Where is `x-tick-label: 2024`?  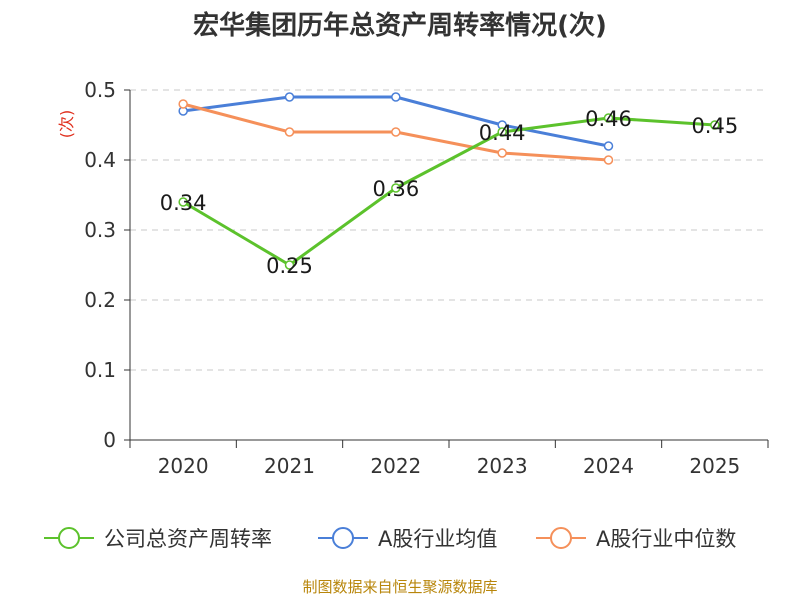
x-tick-label: 2024 is located at coordinates (608, 466).